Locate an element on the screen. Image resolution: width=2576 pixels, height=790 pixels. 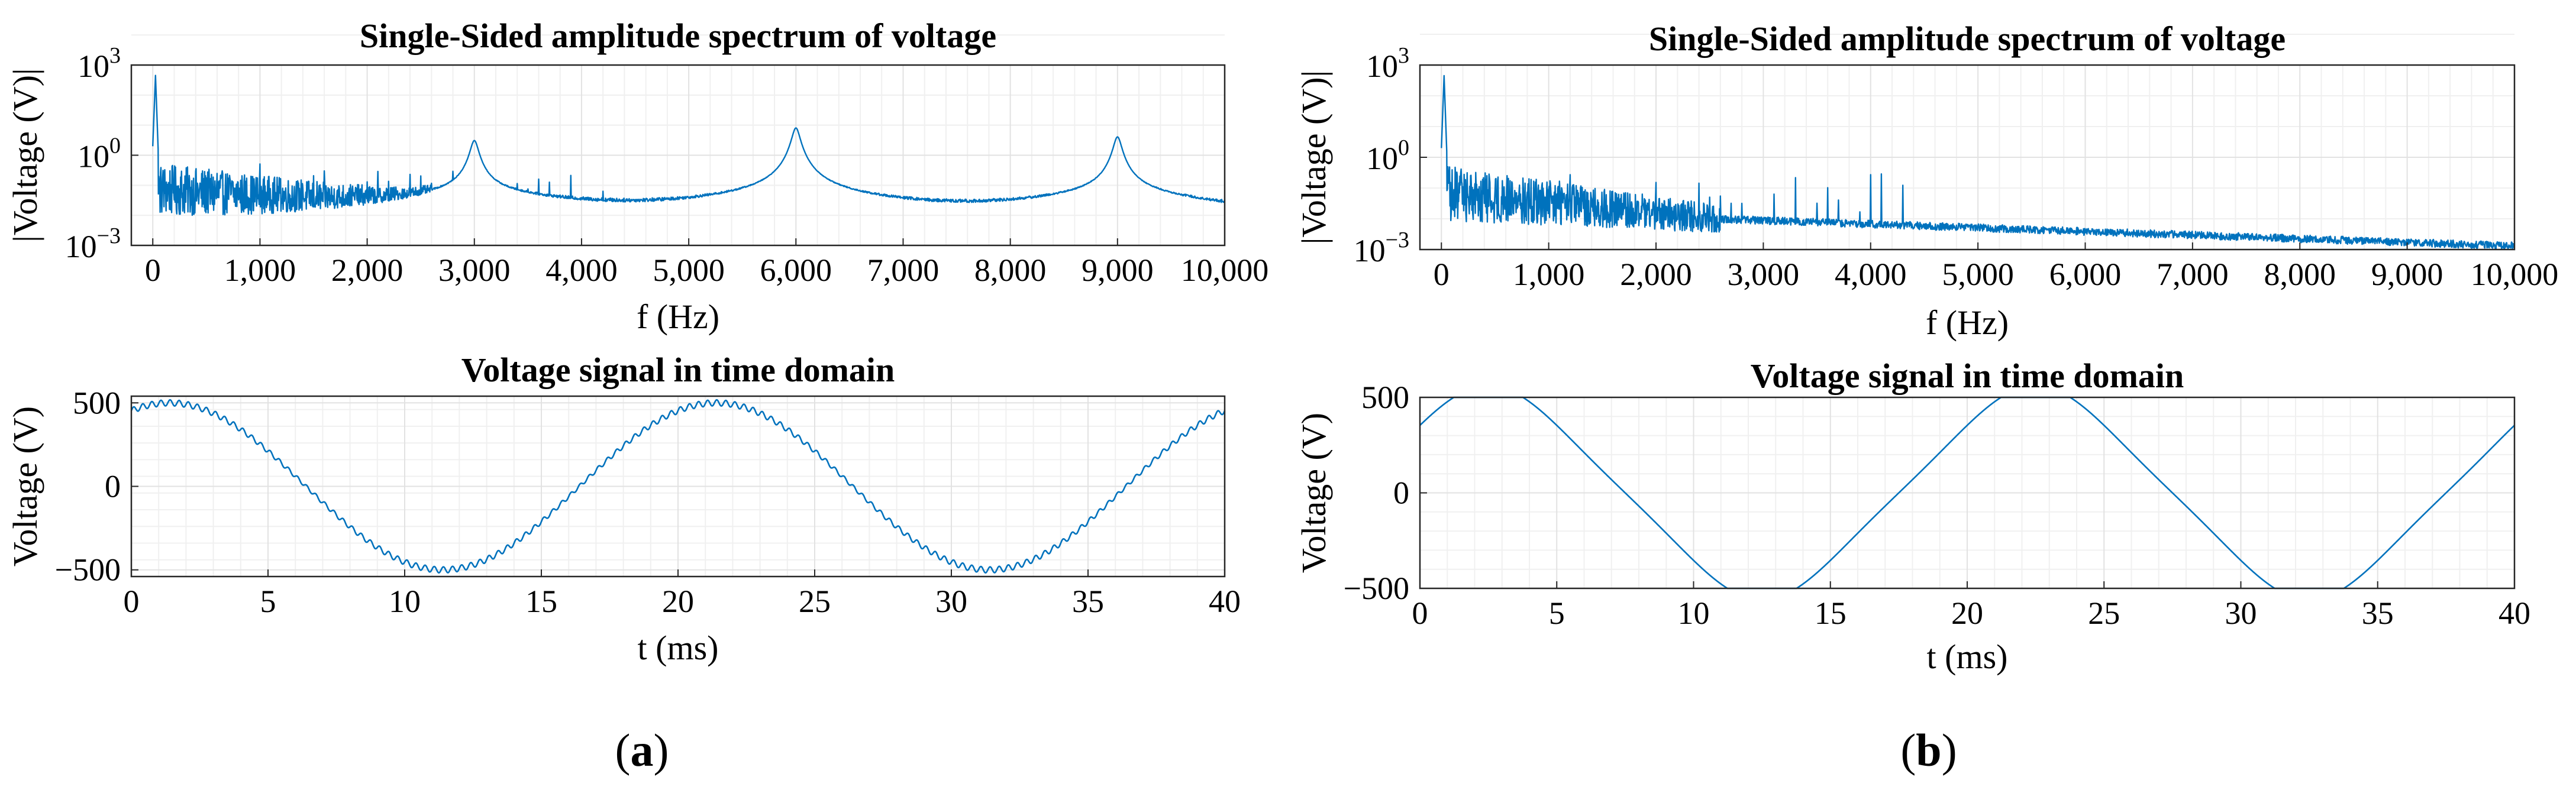
subfigure-letter: a is located at coordinates (642, 750).